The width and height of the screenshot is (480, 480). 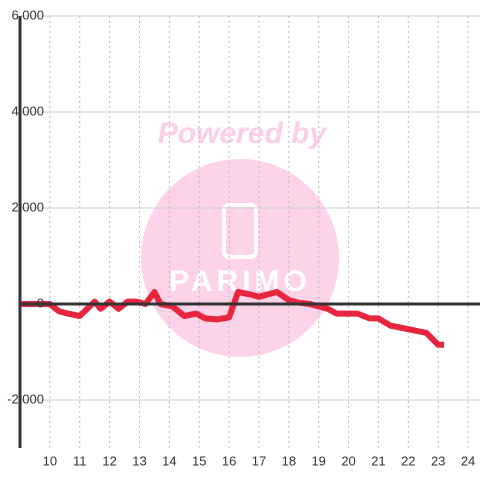 What do you see at coordinates (378, 460) in the screenshot?
I see `x-tick-label: 21` at bounding box center [378, 460].